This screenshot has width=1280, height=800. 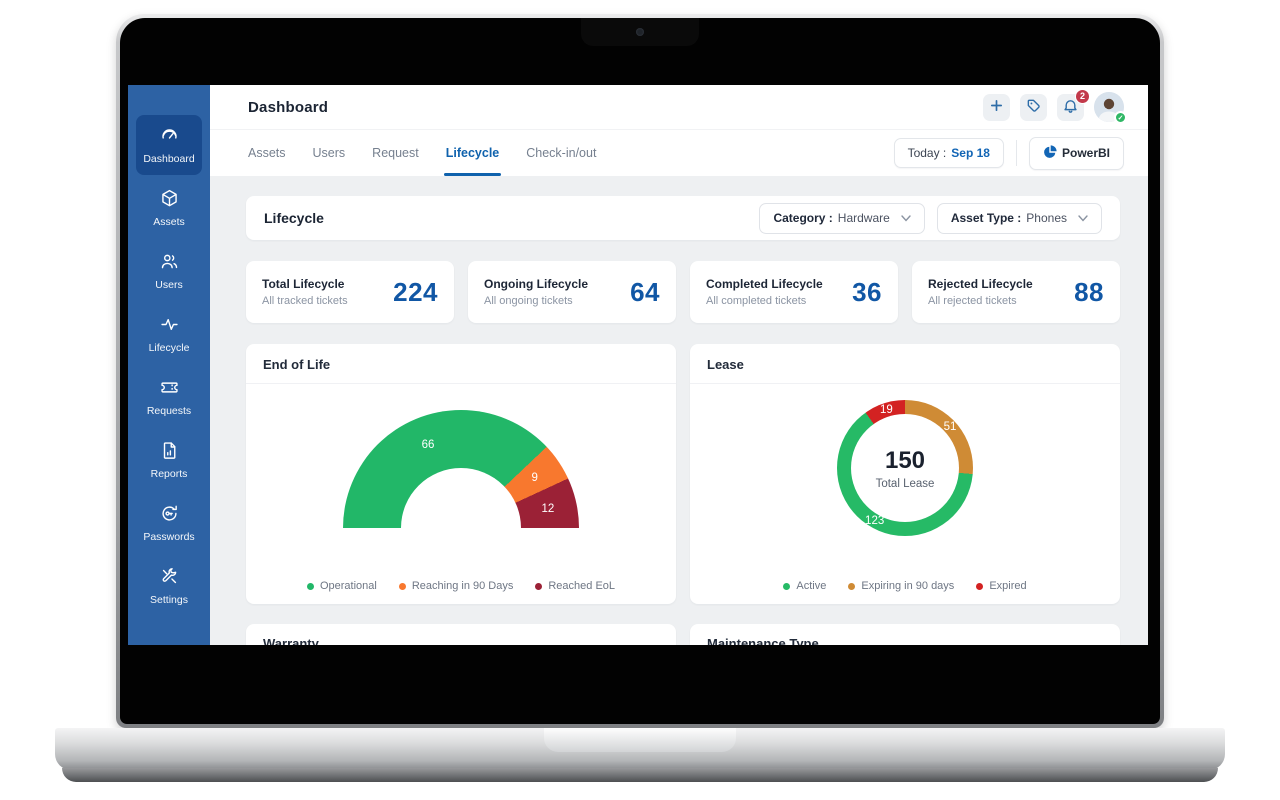 What do you see at coordinates (867, 291) in the screenshot?
I see `stat-value: 36` at bounding box center [867, 291].